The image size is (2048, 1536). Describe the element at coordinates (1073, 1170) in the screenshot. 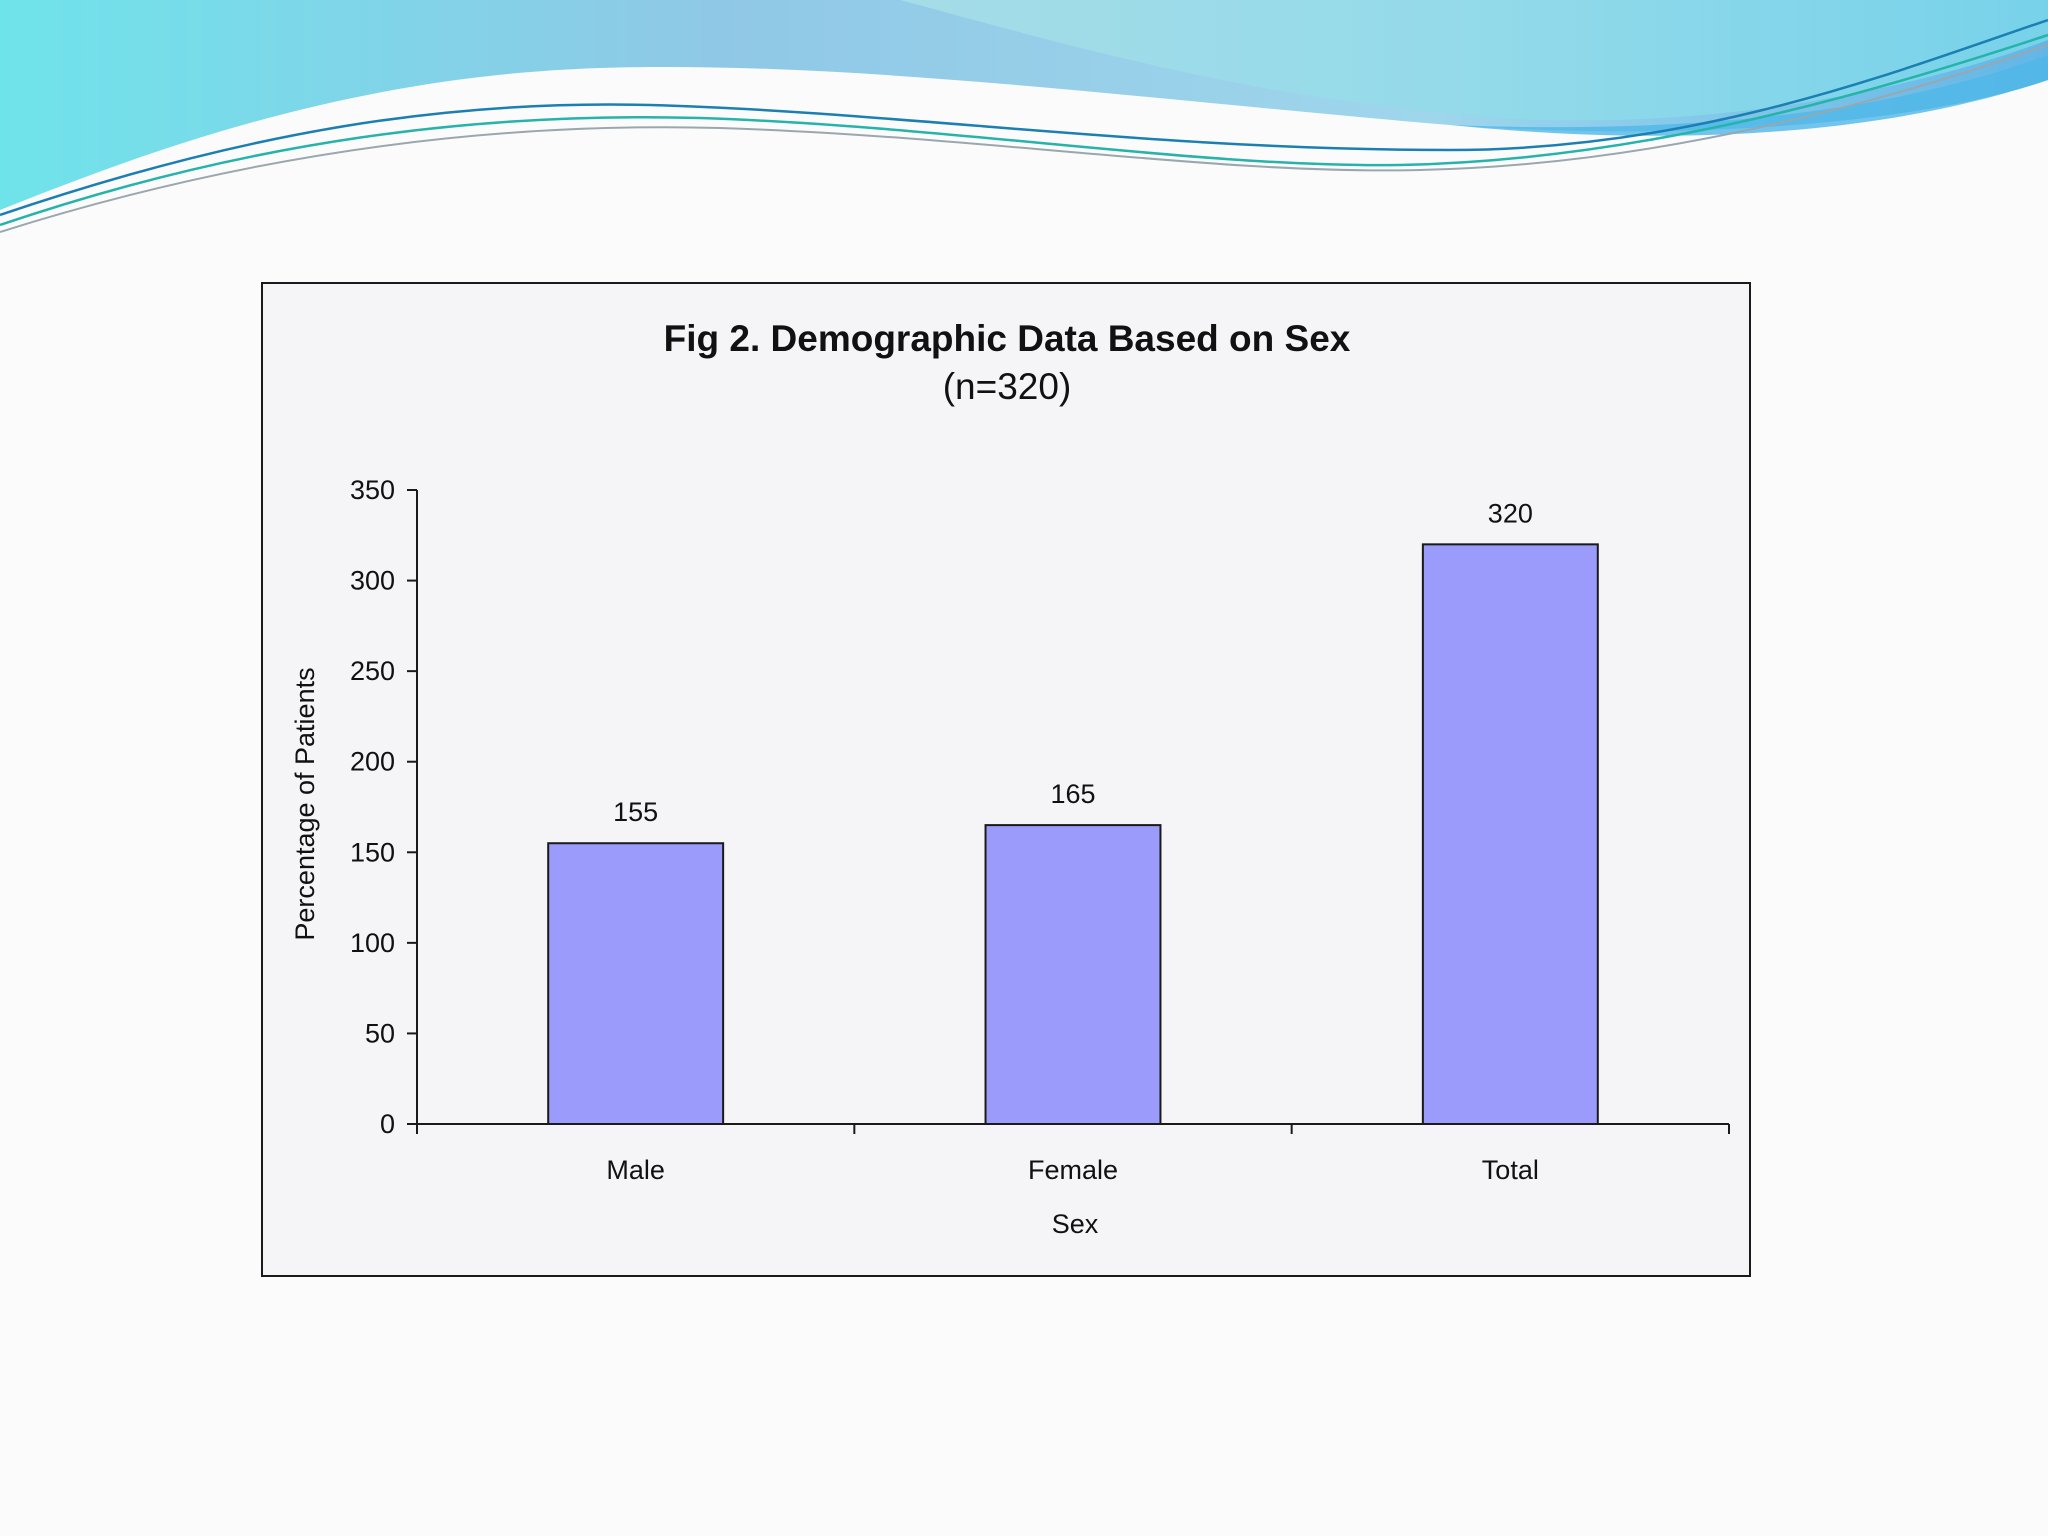

I see `x-tick-label: Female` at that location.